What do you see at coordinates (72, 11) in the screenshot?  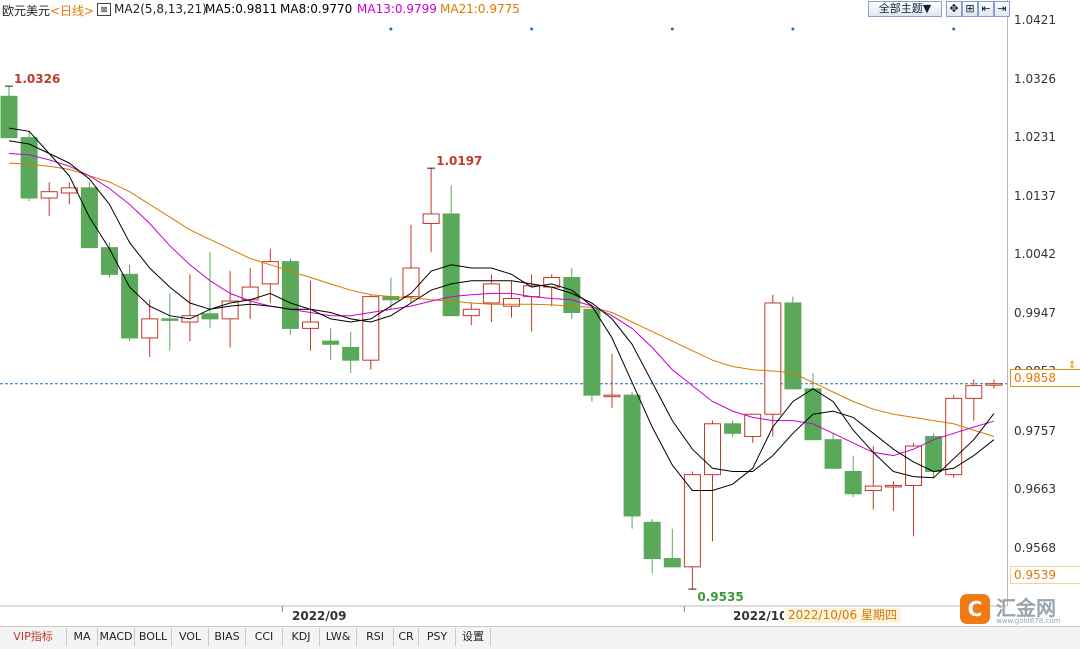 I see `period-selector: <日线>` at bounding box center [72, 11].